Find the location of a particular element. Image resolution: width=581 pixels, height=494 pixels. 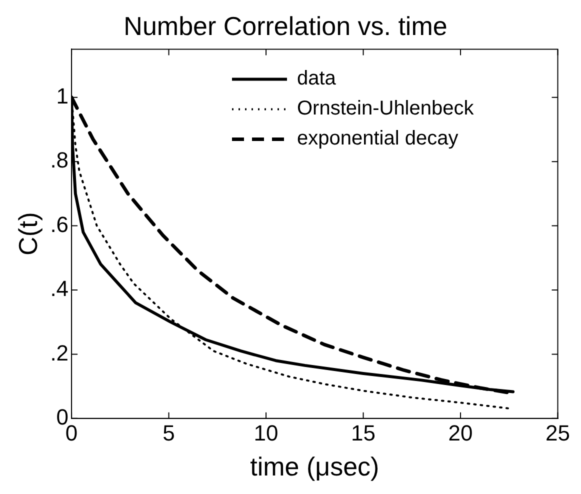

x-tick-label: 25 is located at coordinates (558, 433).